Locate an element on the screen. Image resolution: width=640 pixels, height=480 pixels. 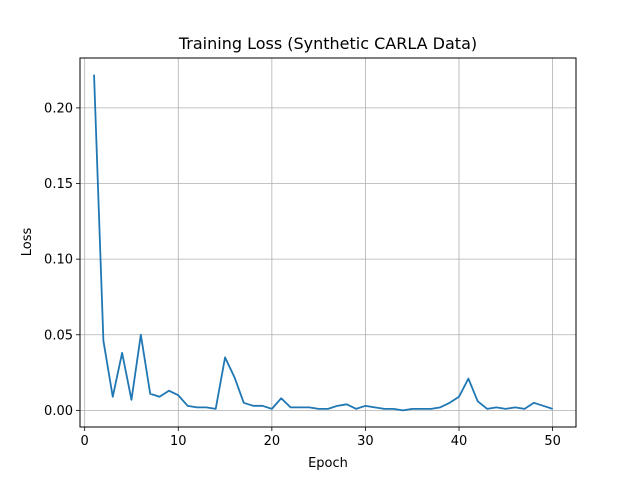
x-tick-label: 10 is located at coordinates (178, 441).